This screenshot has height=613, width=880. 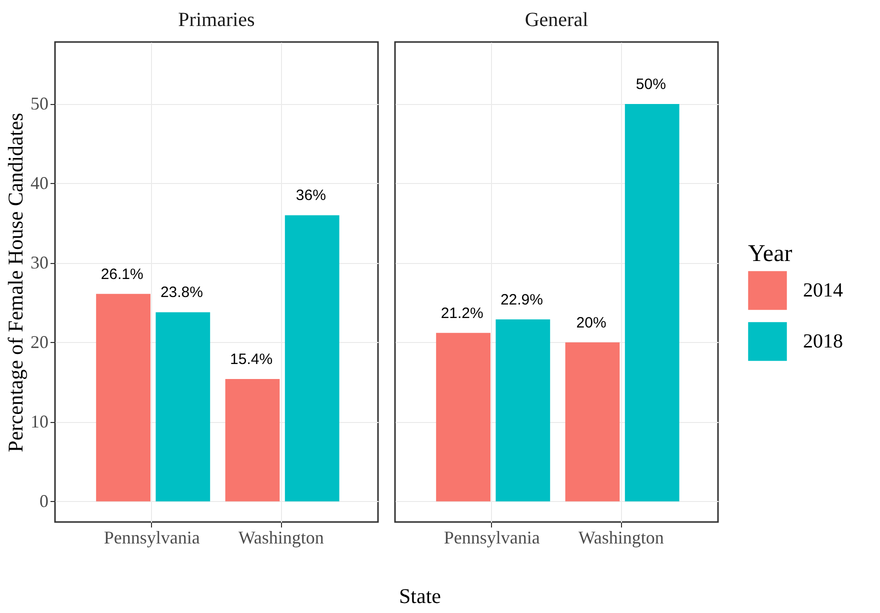 What do you see at coordinates (217, 20) in the screenshot?
I see `chart-title: Primaries` at bounding box center [217, 20].